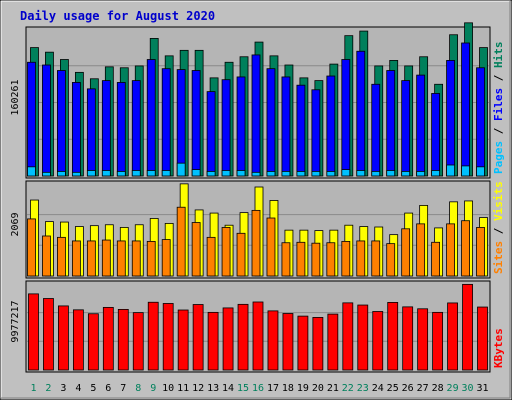  Describe the element at coordinates (15, 97) in the screenshot. I see `y-max-label: 160261` at that location.